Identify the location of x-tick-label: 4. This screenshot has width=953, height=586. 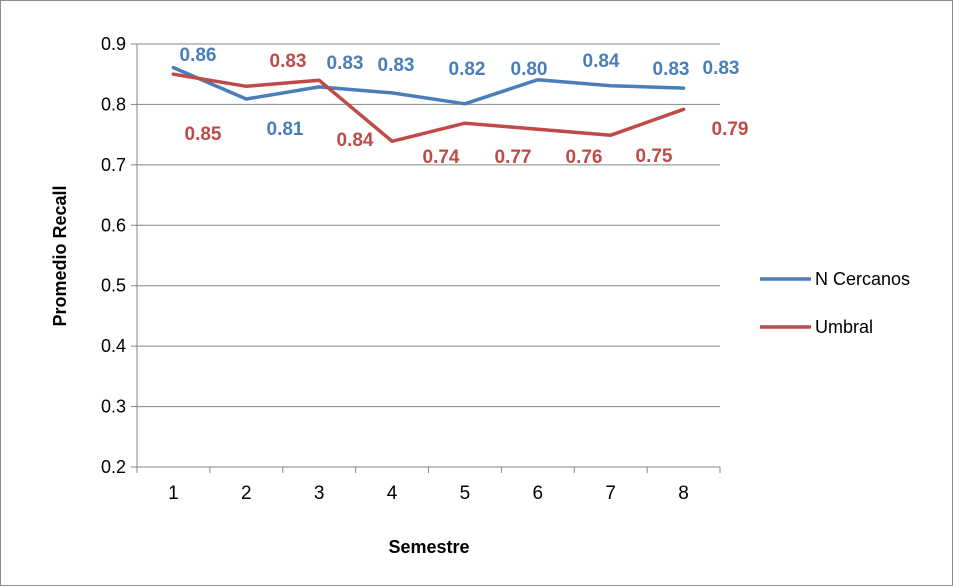
(392, 493).